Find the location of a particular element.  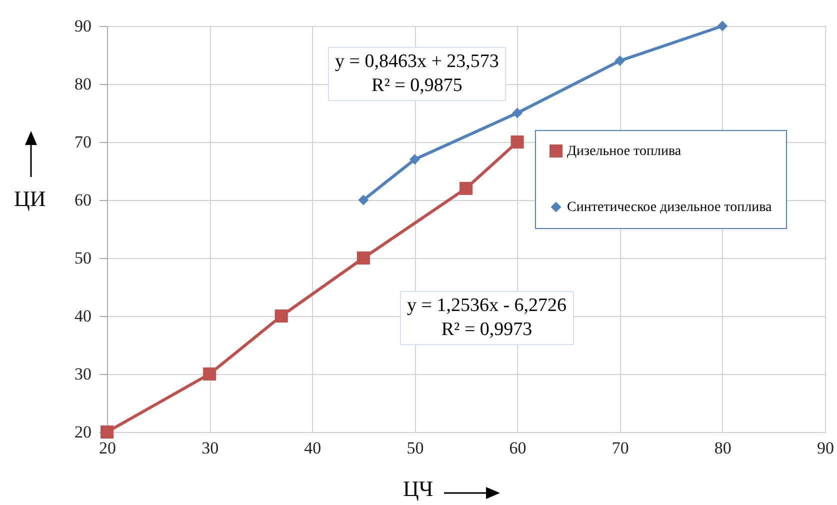

y-tick-label: 40 is located at coordinates (83, 316).